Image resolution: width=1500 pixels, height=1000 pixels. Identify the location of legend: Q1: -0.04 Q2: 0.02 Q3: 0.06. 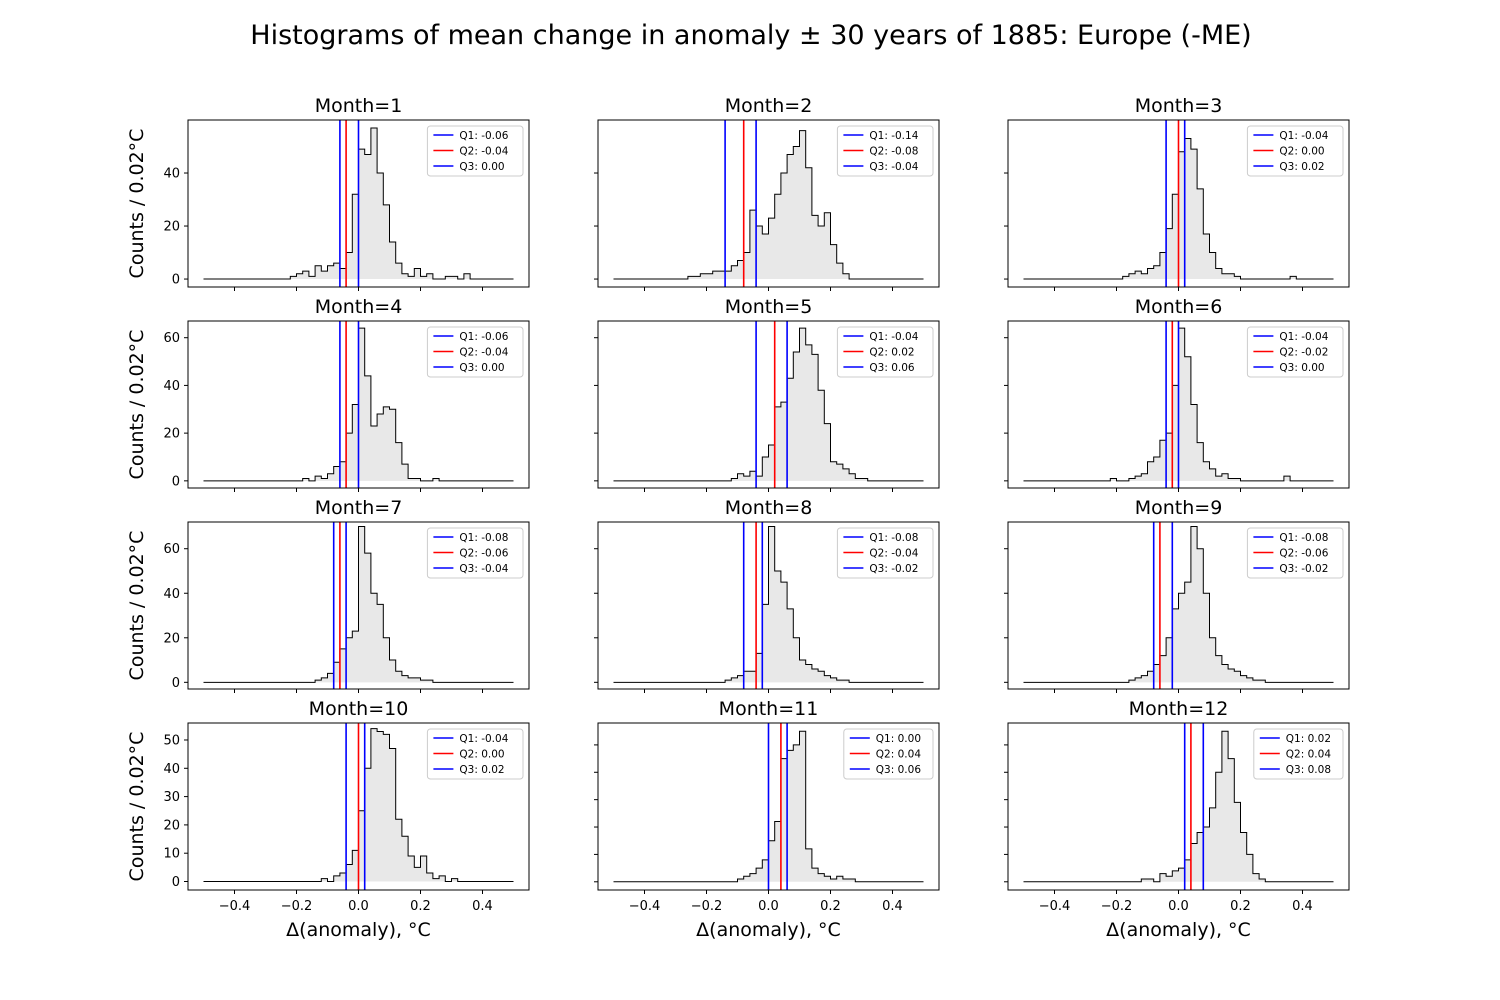
(885, 352).